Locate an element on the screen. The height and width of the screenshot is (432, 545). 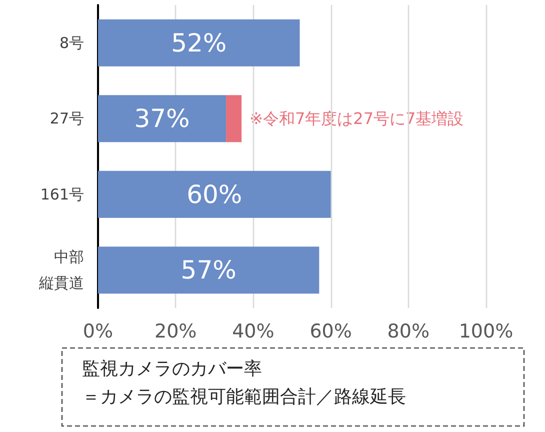
total-label: 52% is located at coordinates (199, 43).